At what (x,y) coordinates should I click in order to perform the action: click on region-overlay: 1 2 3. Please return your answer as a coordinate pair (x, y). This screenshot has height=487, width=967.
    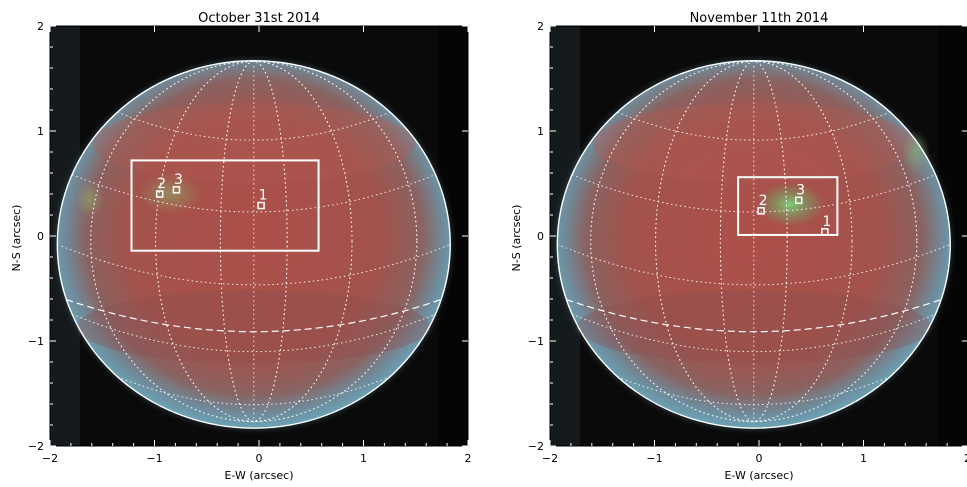
    Looking at the image, I should click on (788, 206).